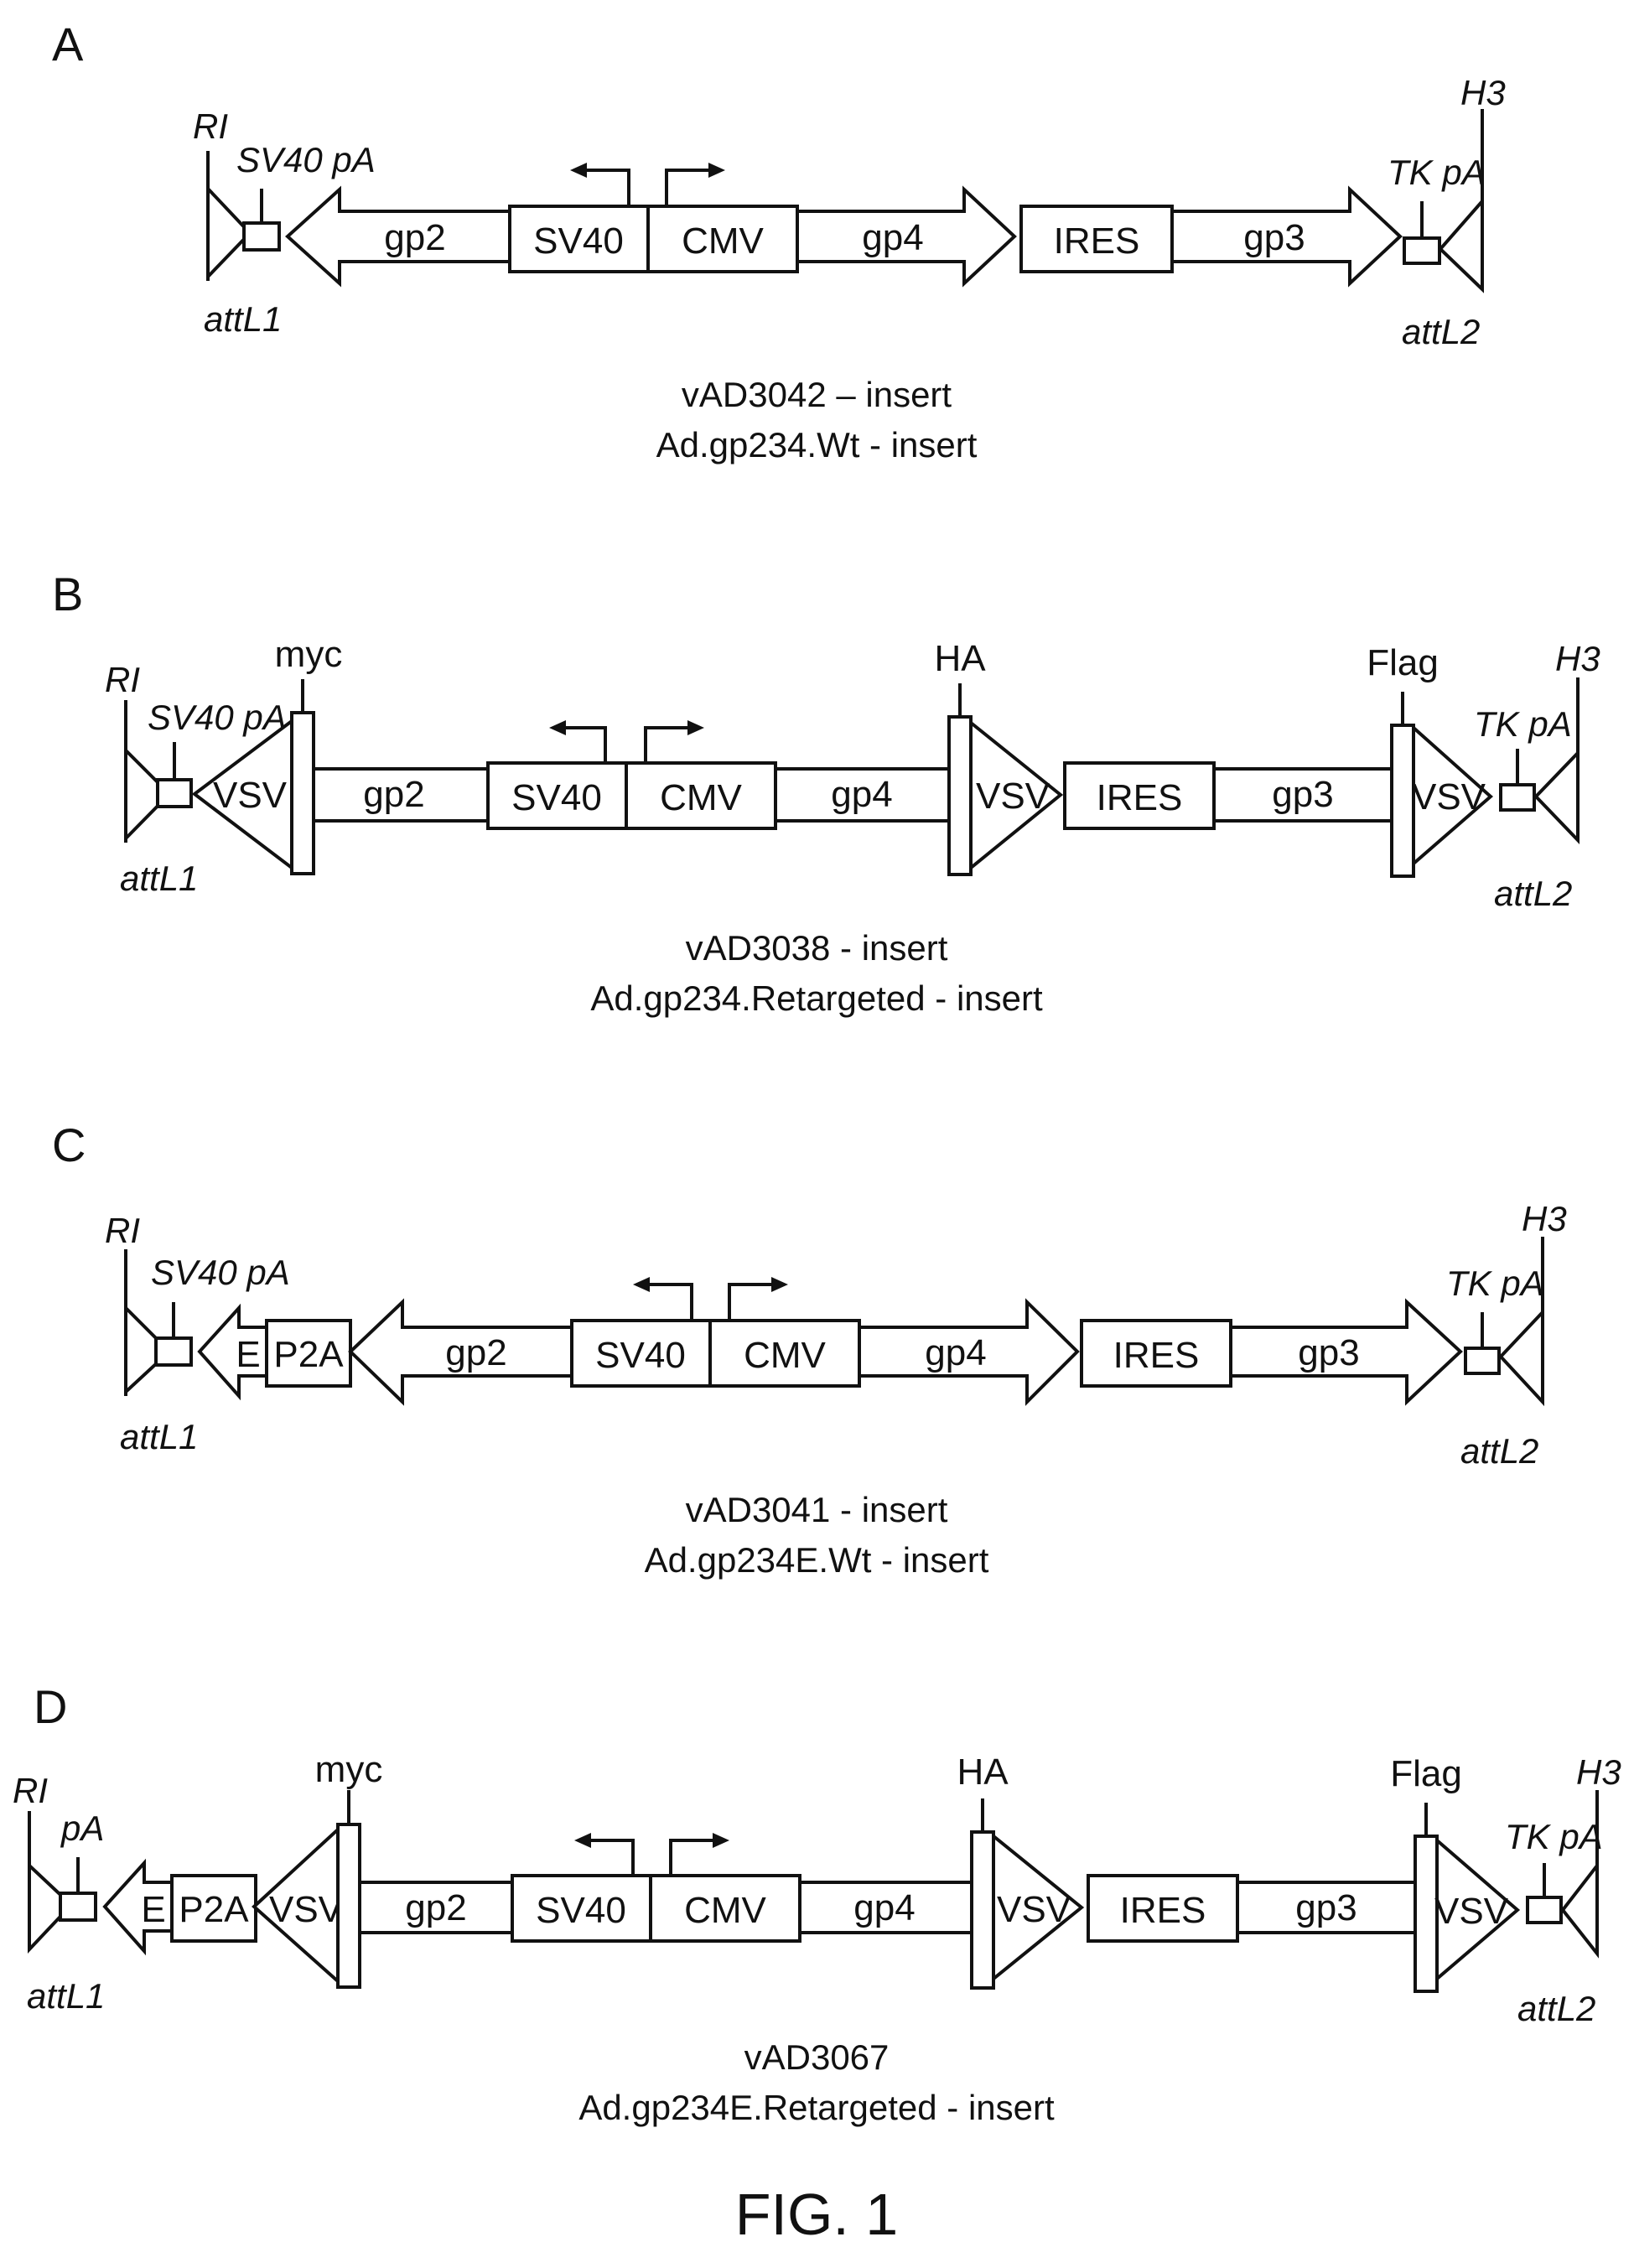 The width and height of the screenshot is (1634, 2268). What do you see at coordinates (817, 948) in the screenshot?
I see `panel-b-caption-construct: vAD3038 - insert` at bounding box center [817, 948].